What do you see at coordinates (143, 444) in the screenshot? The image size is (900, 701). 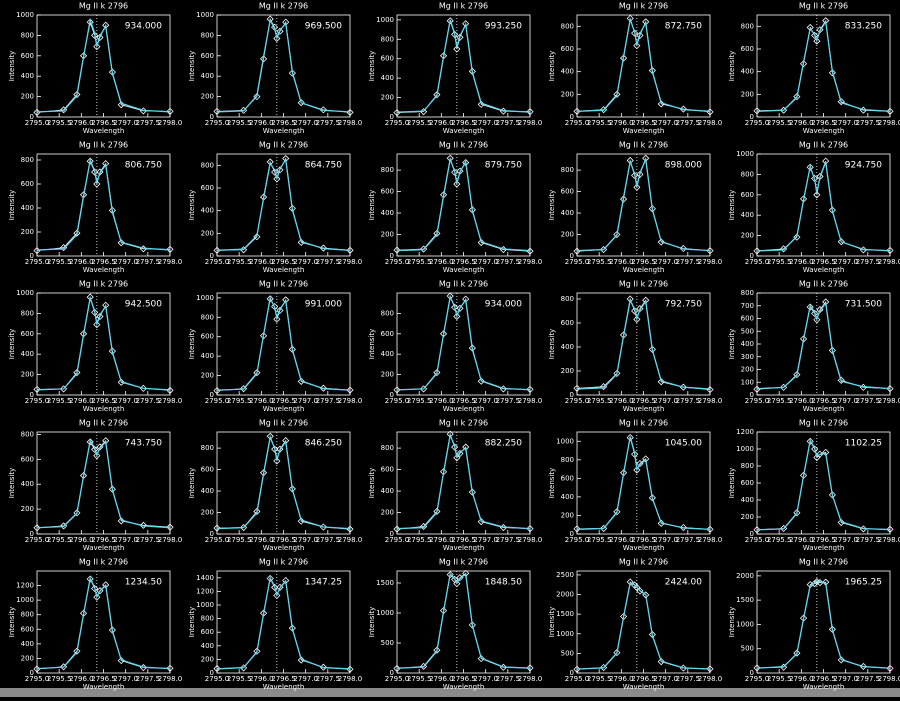 I see `annotation: 743.750` at bounding box center [143, 444].